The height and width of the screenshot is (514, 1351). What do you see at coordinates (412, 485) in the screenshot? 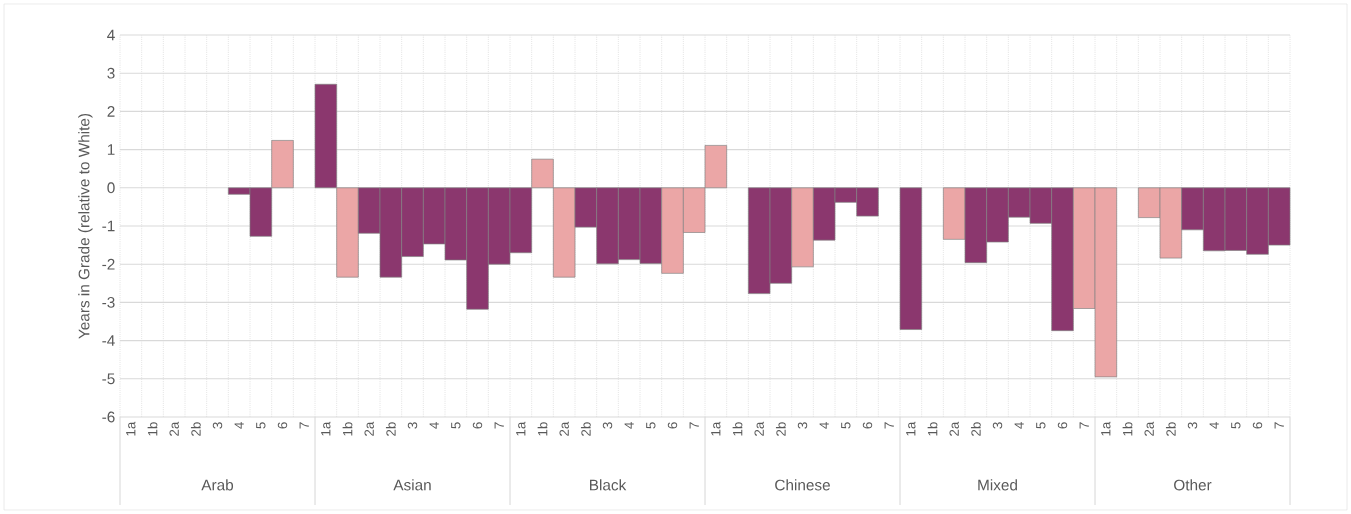
I see `text: Asian` at bounding box center [412, 485].